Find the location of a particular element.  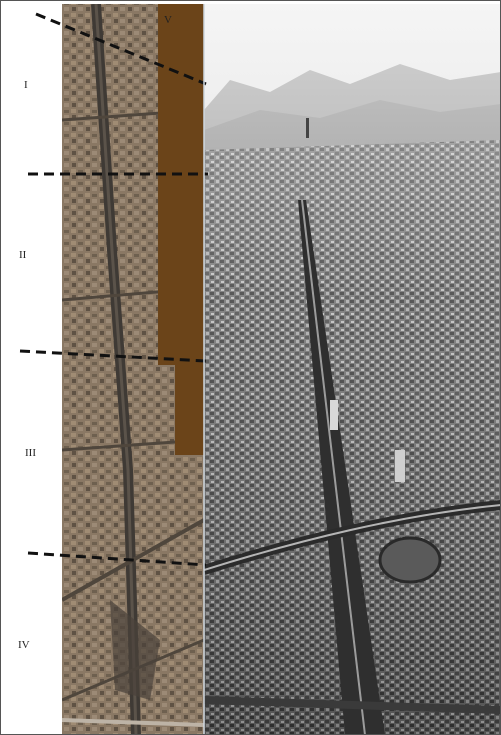

zone-label-ii: II is located at coordinates (23, 255).